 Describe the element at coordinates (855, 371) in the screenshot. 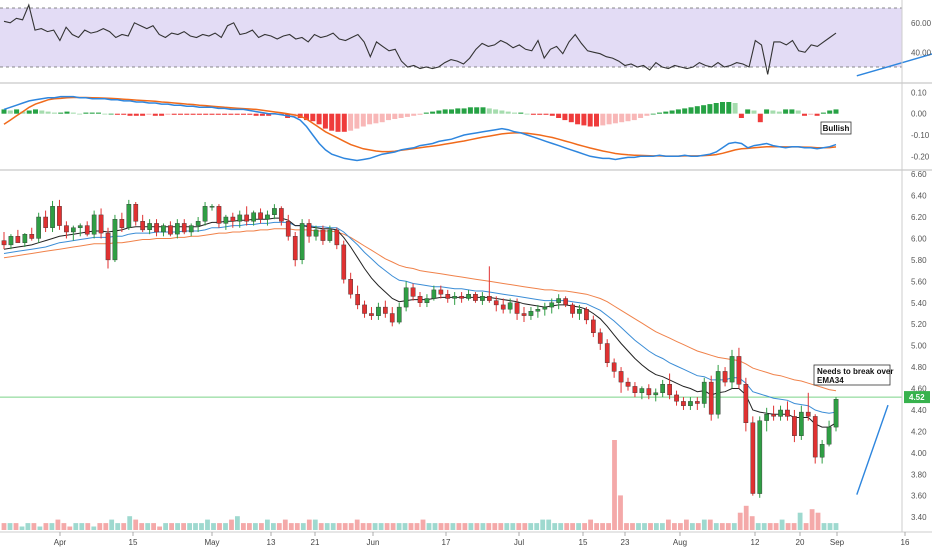

I see `ema34-note-line1: Needs to break over` at that location.